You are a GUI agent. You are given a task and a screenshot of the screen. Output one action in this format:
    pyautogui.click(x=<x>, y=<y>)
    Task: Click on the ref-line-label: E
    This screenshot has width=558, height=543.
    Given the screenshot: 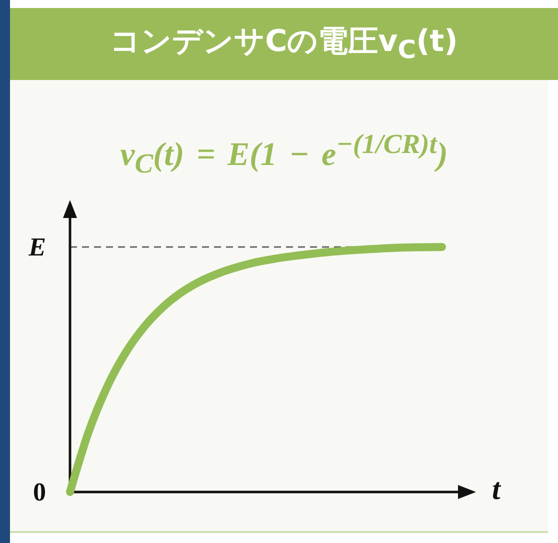 What is the action you would take?
    pyautogui.click(x=37, y=247)
    